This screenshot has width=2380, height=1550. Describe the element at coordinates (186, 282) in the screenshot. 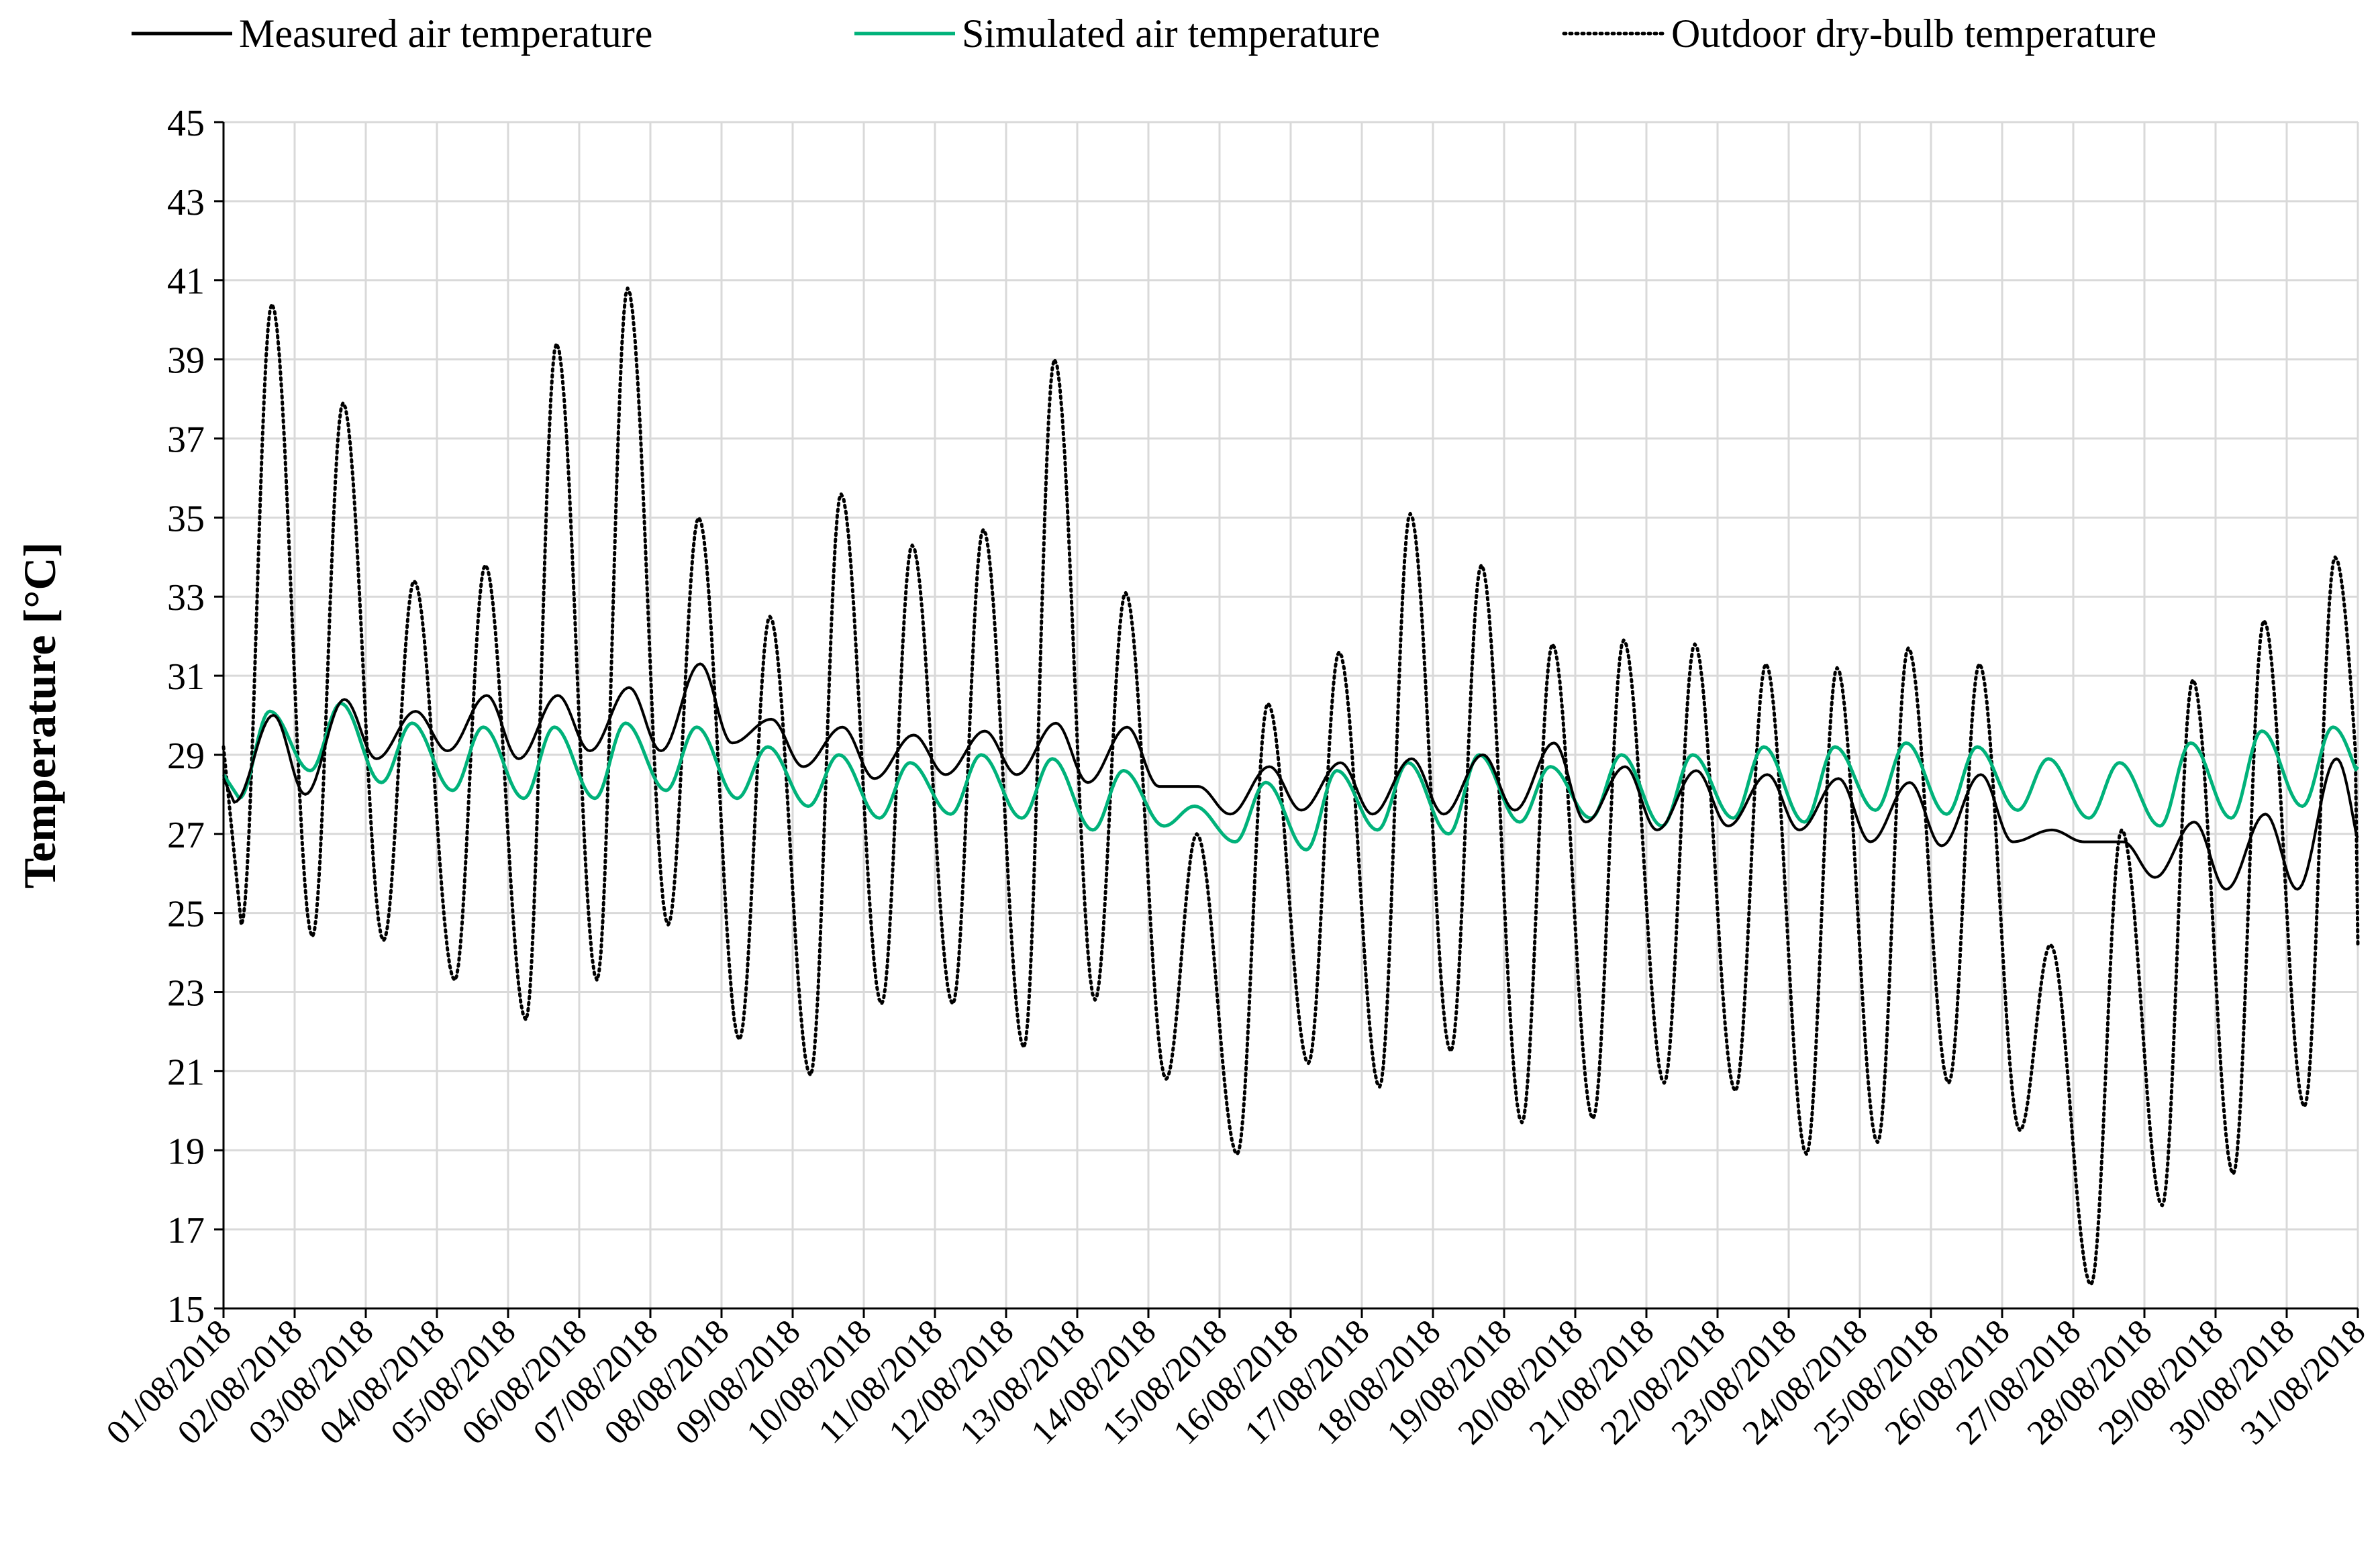

I see `y-tick-label: 41` at that location.